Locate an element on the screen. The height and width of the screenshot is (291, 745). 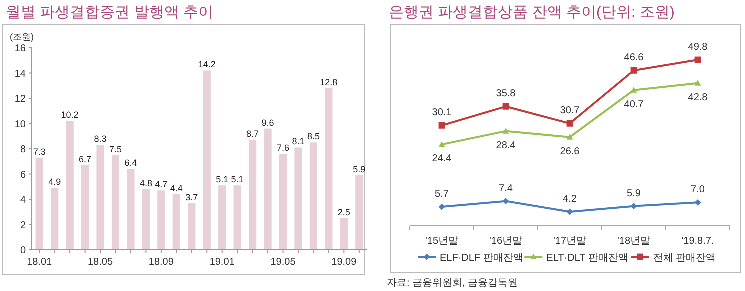
x-tick-label: '16년말 is located at coordinates (506, 241).